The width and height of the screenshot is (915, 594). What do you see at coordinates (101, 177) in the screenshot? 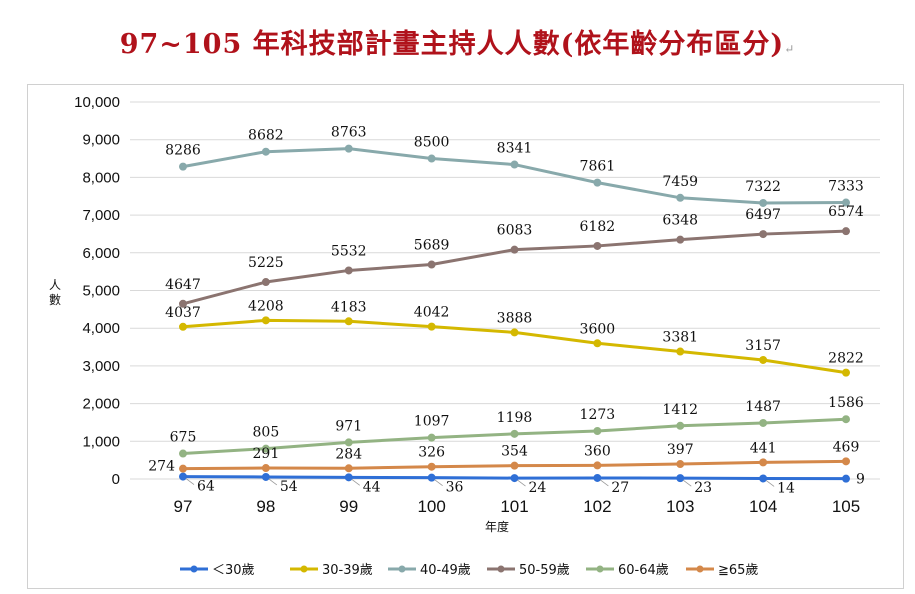
I see `y-tick-label: 8,000` at bounding box center [101, 177].